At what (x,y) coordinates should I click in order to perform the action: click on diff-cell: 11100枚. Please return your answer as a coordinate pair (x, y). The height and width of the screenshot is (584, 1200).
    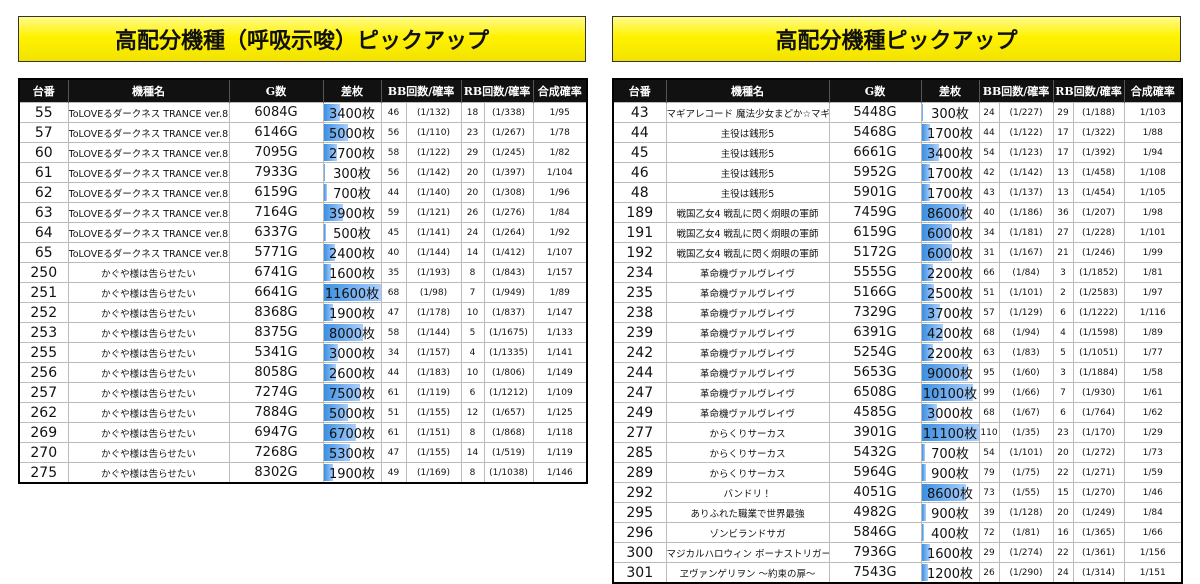
    Looking at the image, I should click on (950, 432).